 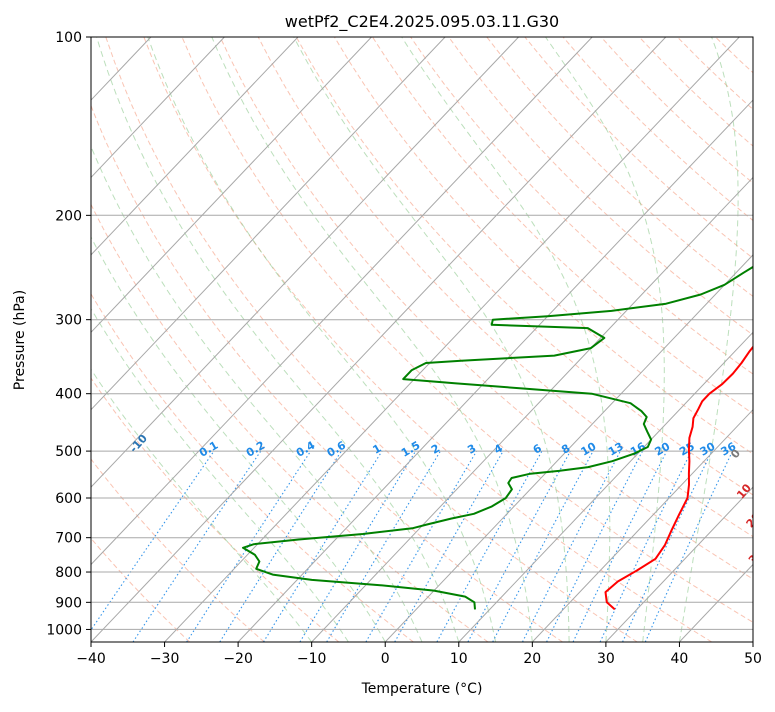 What do you see at coordinates (64, 630) in the screenshot?
I see `y-tick-label: 1000` at bounding box center [64, 630].